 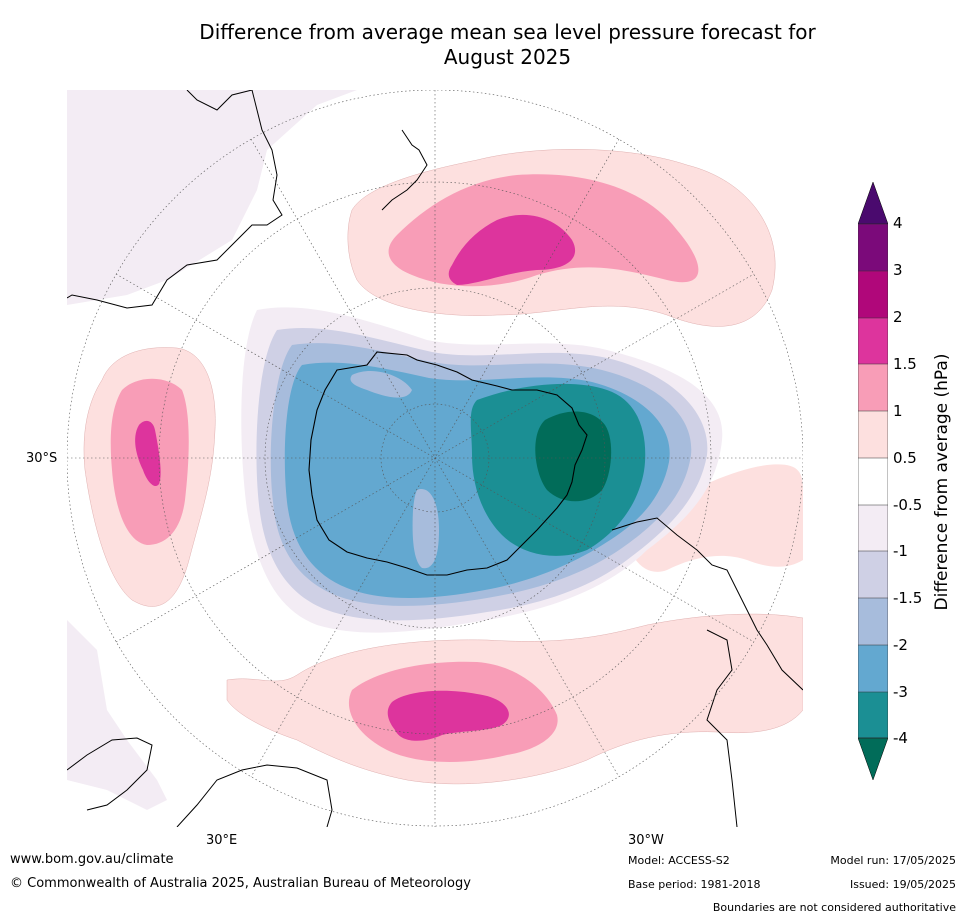 What do you see at coordinates (898, 411) in the screenshot?
I see `colorbar-tick: 1` at bounding box center [898, 411].